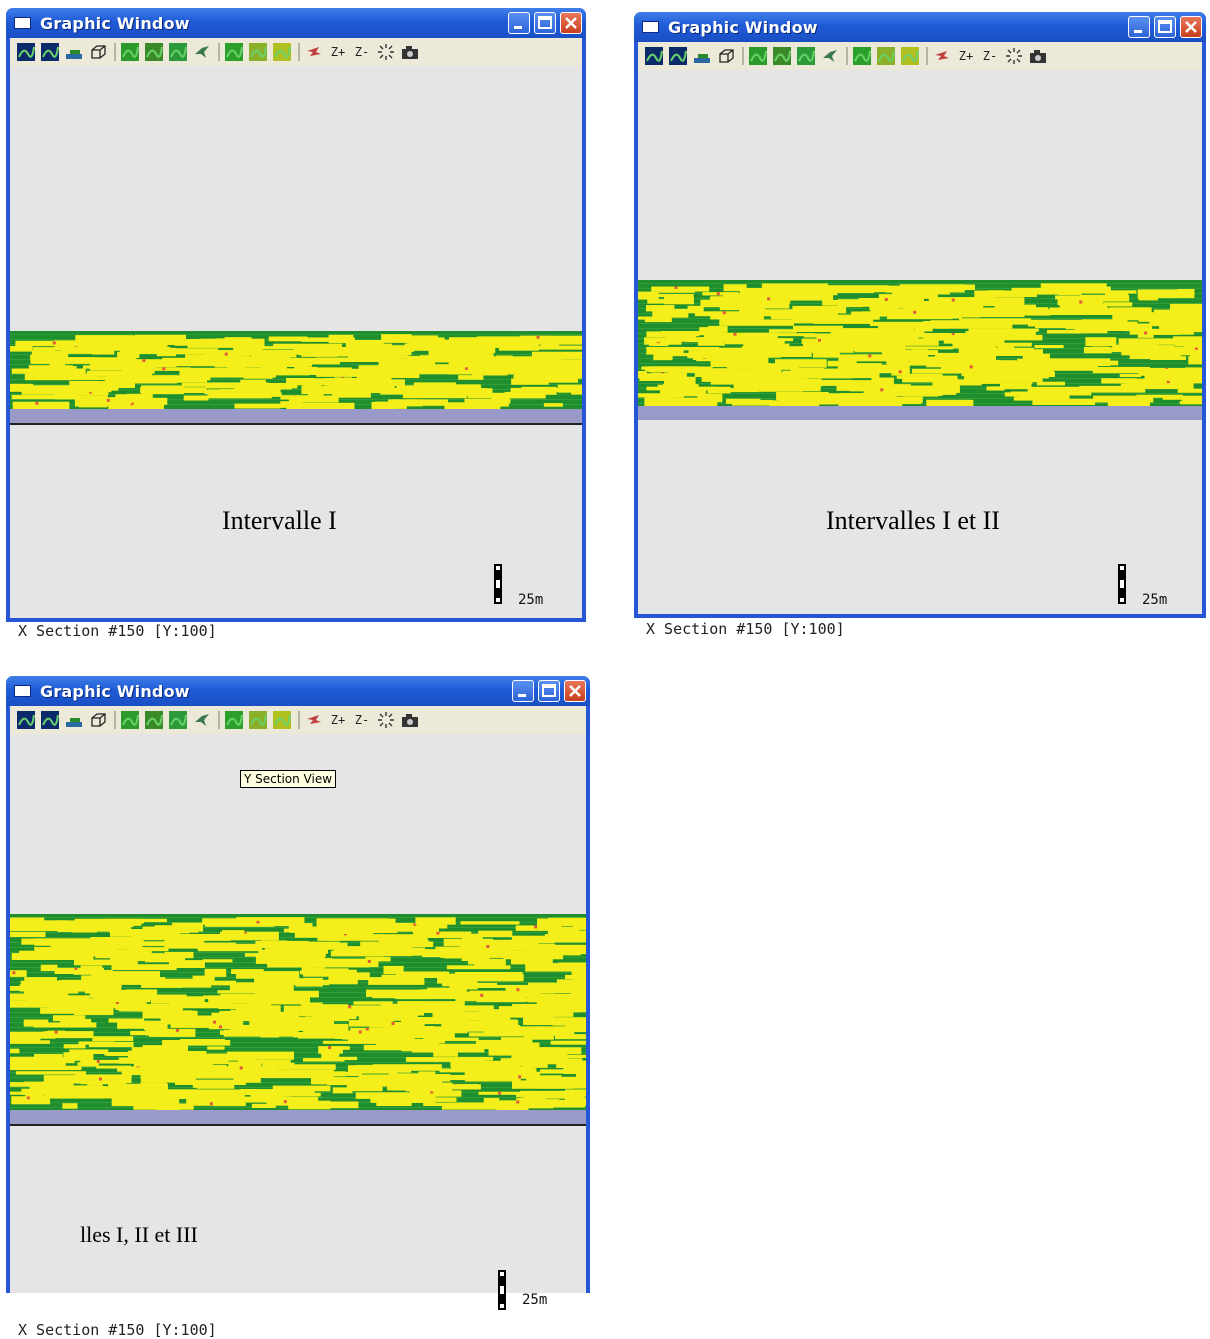  What do you see at coordinates (139, 1234) in the screenshot?
I see `interval-caption: lles I, II et III` at bounding box center [139, 1234].